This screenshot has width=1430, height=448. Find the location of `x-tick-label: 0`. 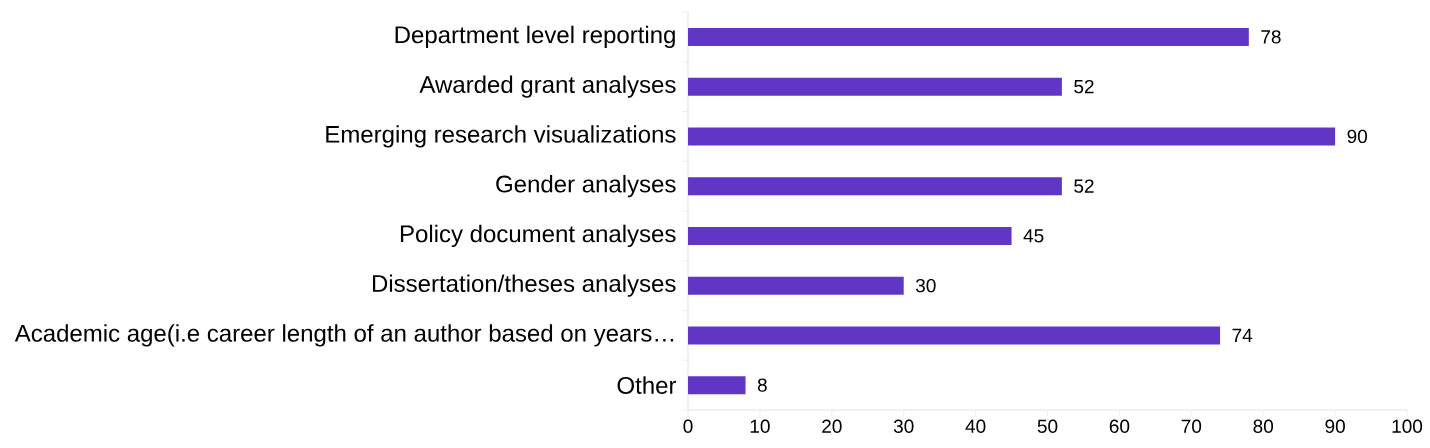

x-tick-label: 0 is located at coordinates (688, 426).